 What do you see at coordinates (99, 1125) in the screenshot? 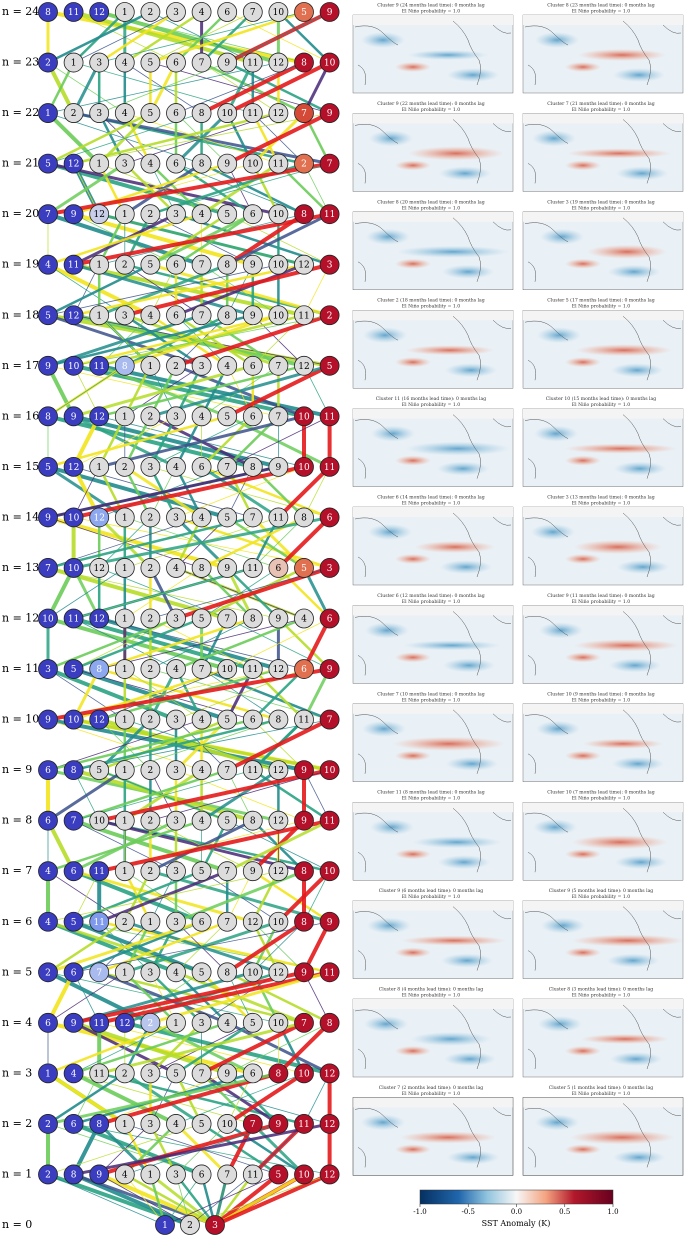
I see `node-label: 8` at bounding box center [99, 1125].